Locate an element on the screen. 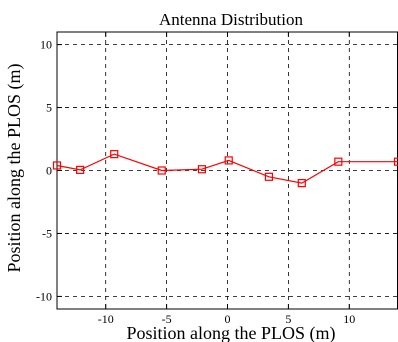 This screenshot has width=398, height=342. x-tick-label: -10 is located at coordinates (106, 319).